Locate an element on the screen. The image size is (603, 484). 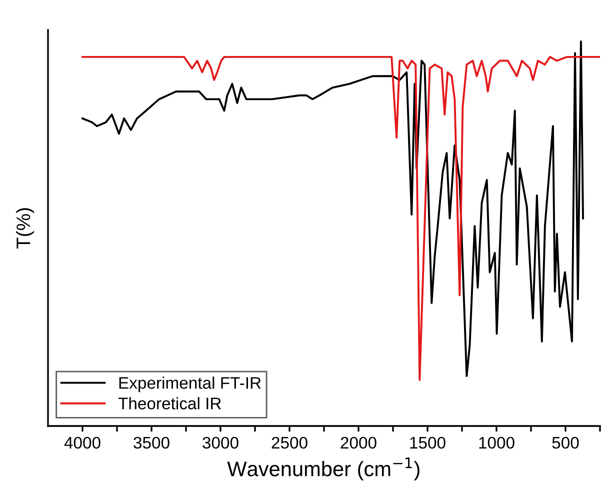
x-tick-label: 1000 is located at coordinates (496, 442).